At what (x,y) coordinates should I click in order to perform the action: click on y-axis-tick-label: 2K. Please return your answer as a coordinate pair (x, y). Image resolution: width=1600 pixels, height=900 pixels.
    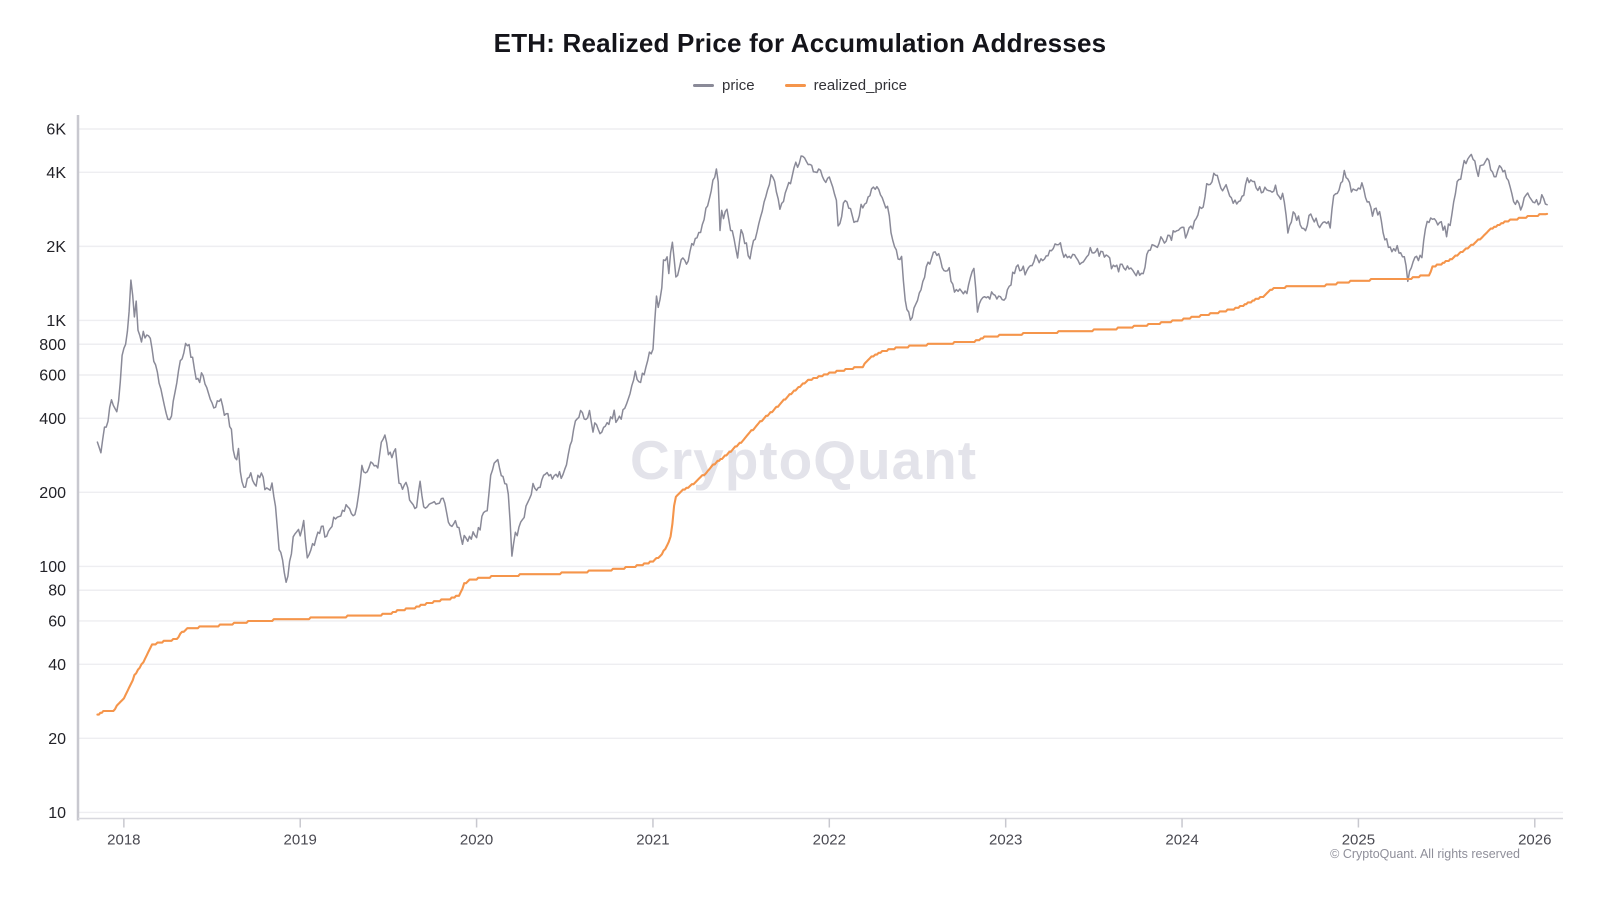
    Looking at the image, I should click on (56, 247).